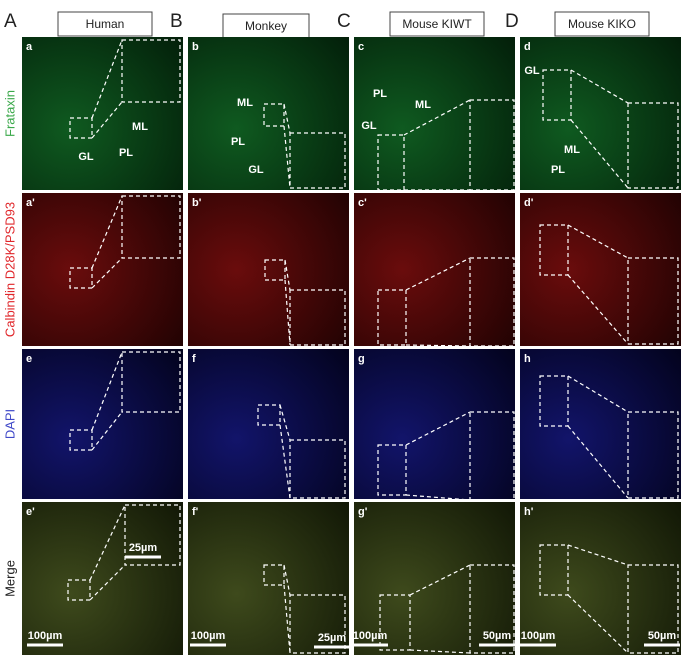 This screenshot has height=655, width=681. Describe the element at coordinates (9, 424) in the screenshot. I see `row-label: DAPI` at that location.